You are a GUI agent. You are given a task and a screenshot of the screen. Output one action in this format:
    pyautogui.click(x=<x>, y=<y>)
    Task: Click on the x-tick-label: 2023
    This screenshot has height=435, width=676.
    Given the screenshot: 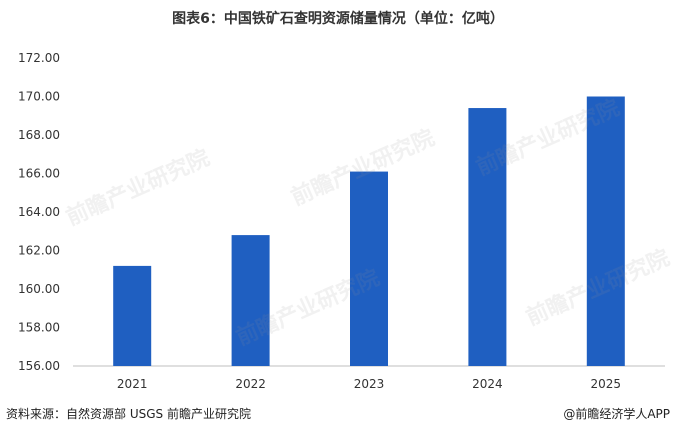 What is the action you would take?
    pyautogui.click(x=369, y=384)
    